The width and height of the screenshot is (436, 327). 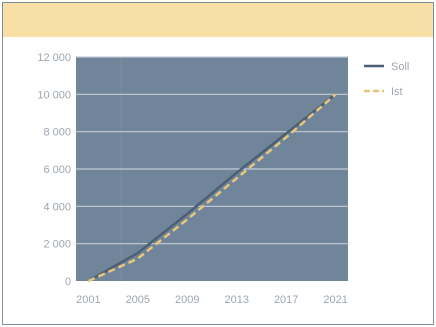 I want to click on y-tick-label: 8 000, so click(x=57, y=133).